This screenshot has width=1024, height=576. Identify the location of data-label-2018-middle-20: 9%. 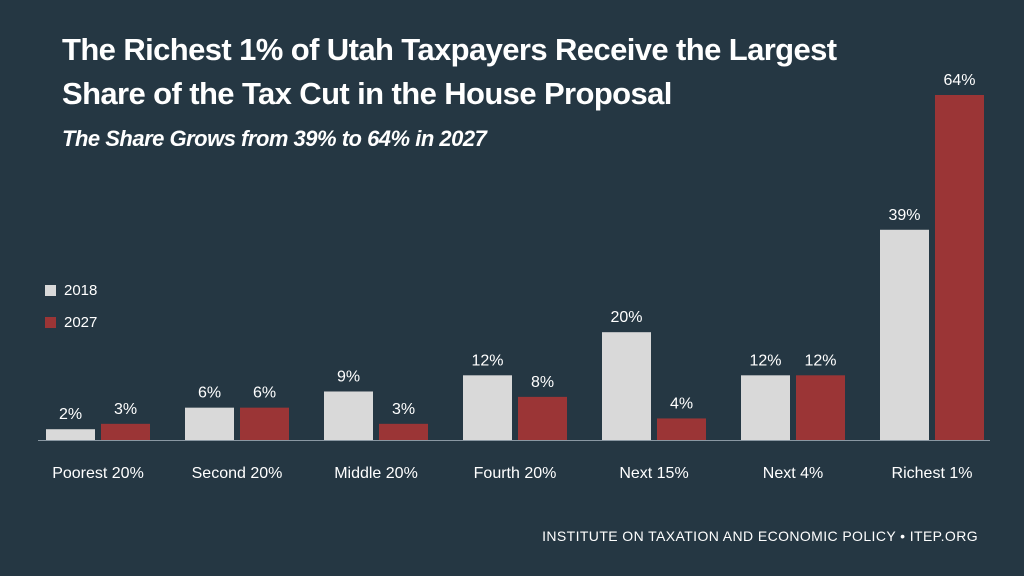
(348, 376).